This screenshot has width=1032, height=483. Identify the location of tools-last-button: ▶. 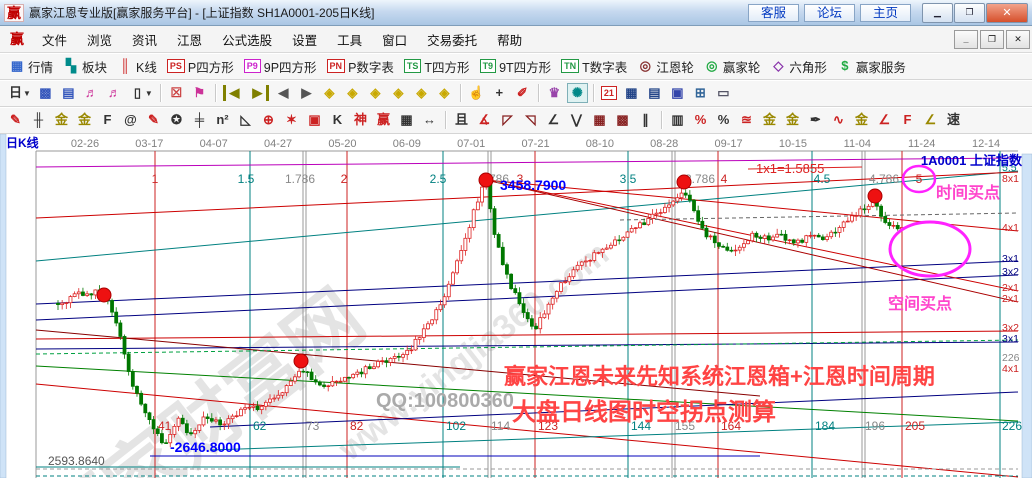
(259, 93).